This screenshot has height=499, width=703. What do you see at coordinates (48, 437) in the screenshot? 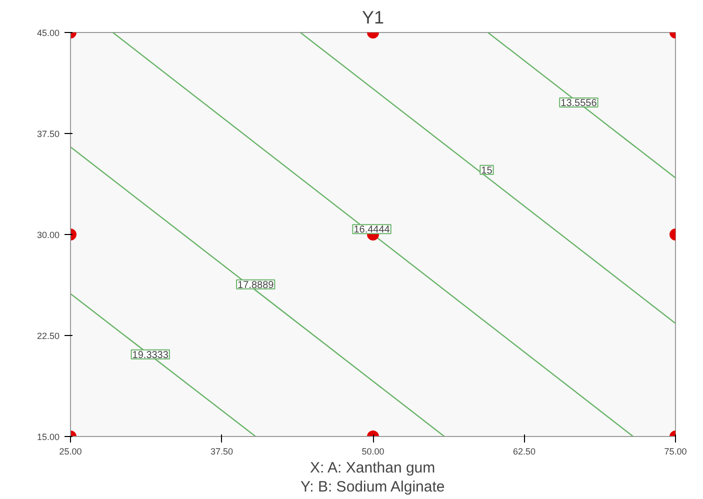
I see `y-tick-label: 15.00` at bounding box center [48, 437].